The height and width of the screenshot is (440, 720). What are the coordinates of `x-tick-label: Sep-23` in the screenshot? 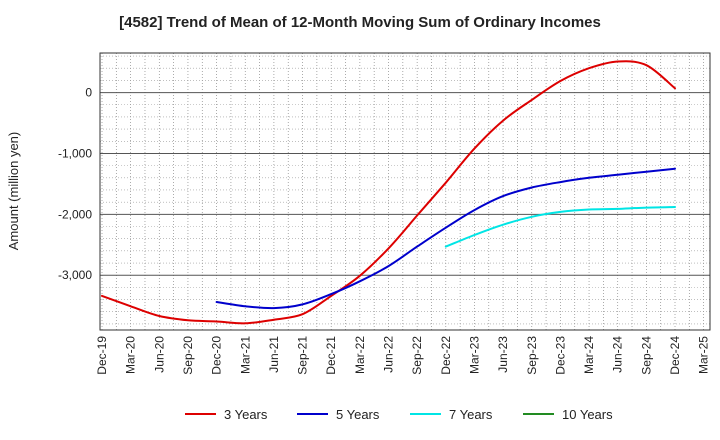 It's located at (532, 355).